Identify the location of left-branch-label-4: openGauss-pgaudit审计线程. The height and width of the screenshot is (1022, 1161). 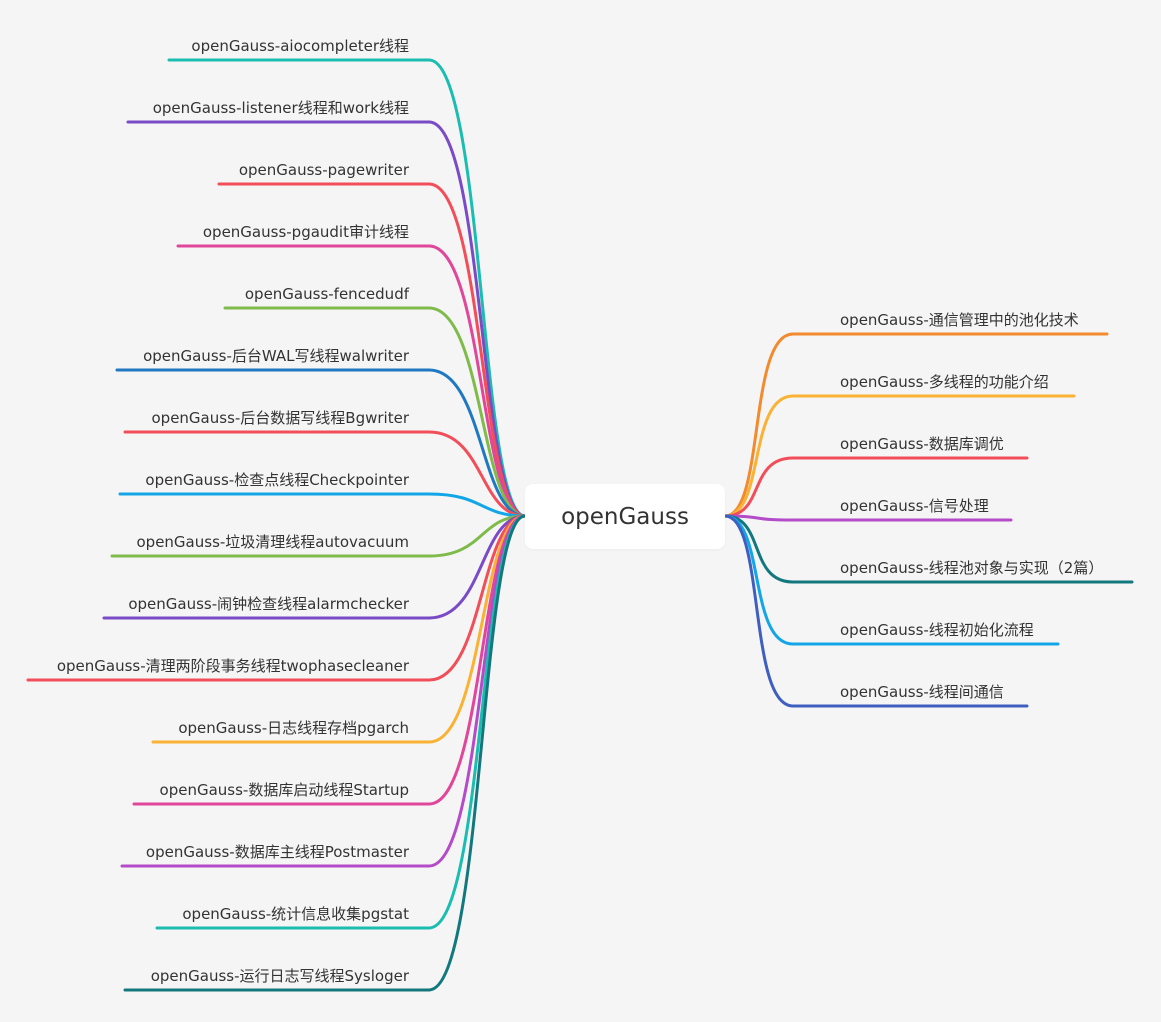
(305, 232).